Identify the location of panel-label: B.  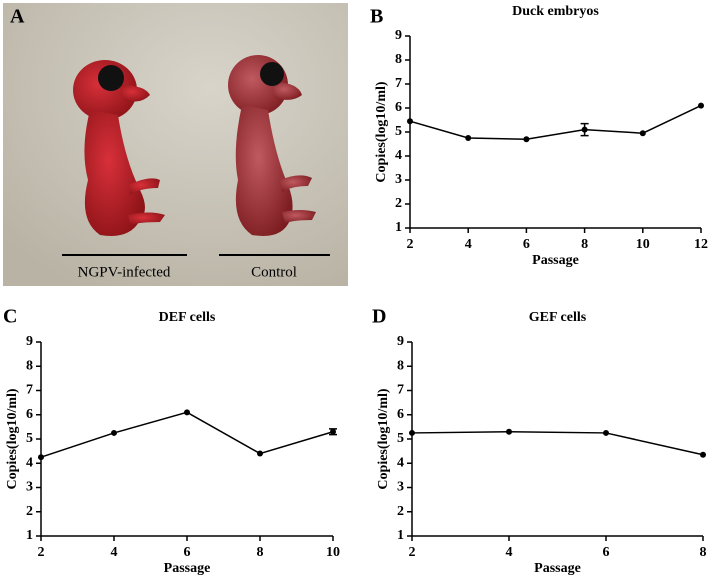
(376, 17).